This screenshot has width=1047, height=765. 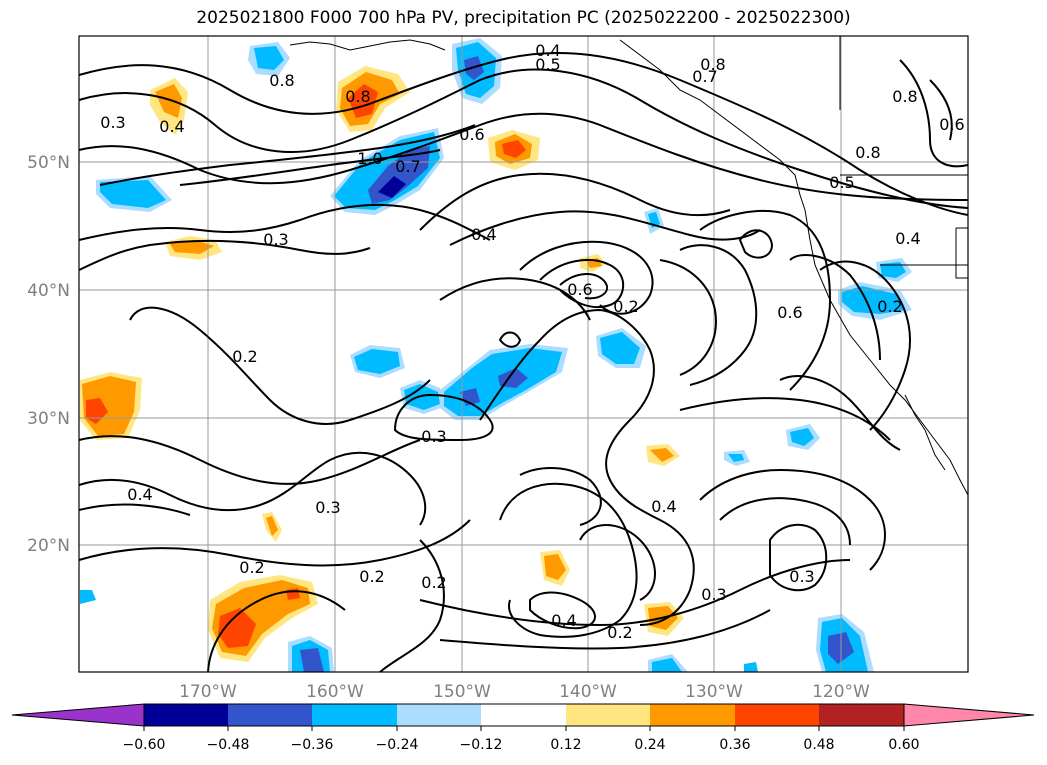 What do you see at coordinates (961, 253) in the screenshot?
I see `border-line` at bounding box center [961, 253].